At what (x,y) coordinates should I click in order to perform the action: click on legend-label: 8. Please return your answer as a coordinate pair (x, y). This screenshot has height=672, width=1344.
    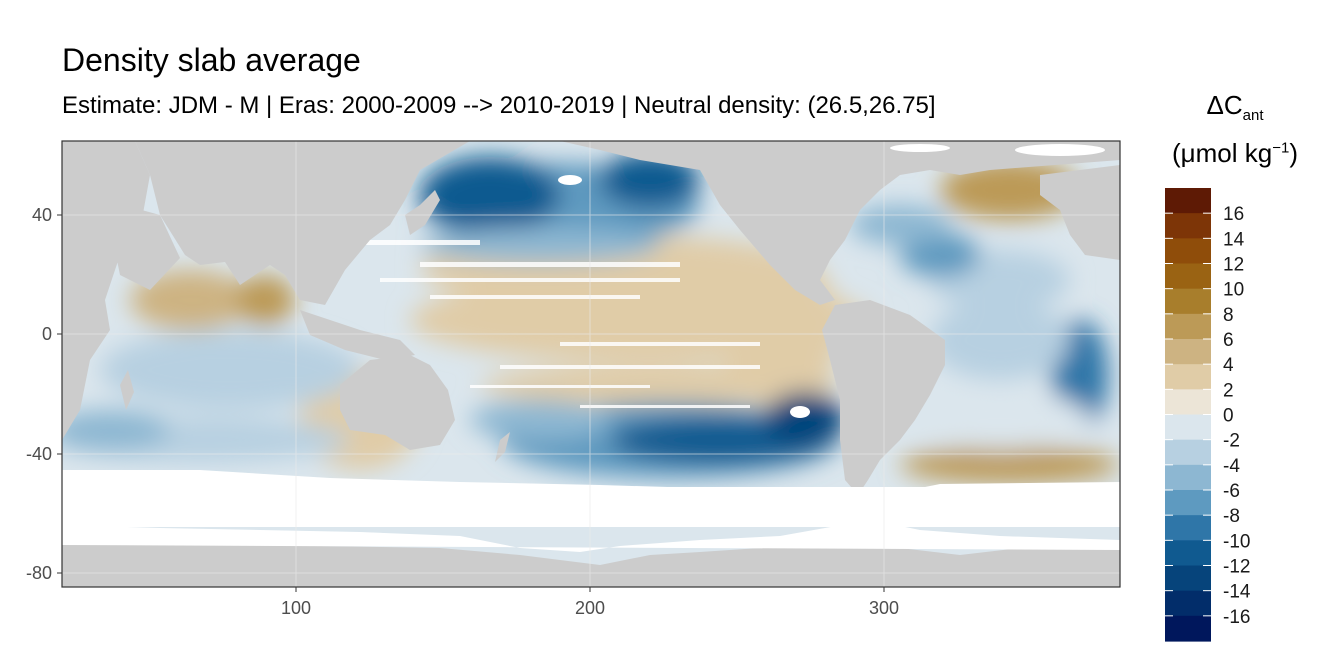
    Looking at the image, I should click on (1228, 315).